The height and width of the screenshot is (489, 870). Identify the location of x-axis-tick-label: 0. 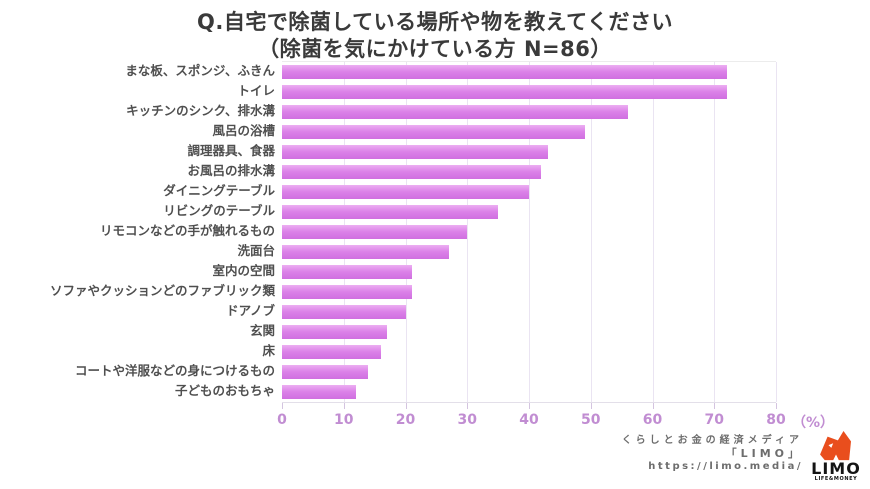
(282, 420).